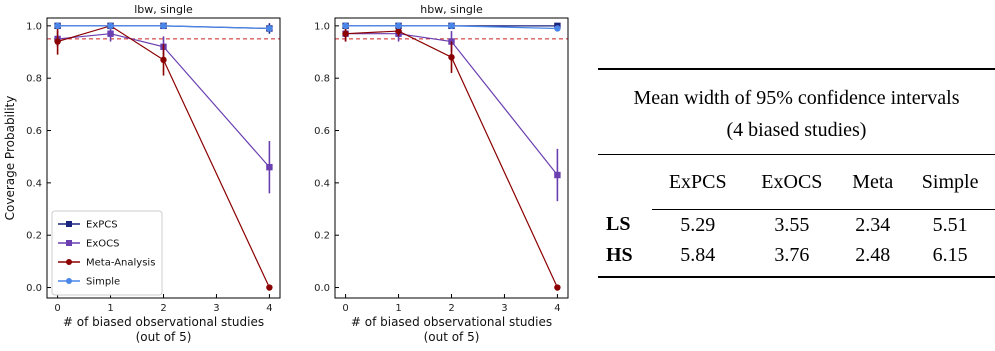 This screenshot has height=351, width=995. What do you see at coordinates (950, 224) in the screenshot?
I see `cell-ls-simple: 5.51` at bounding box center [950, 224].